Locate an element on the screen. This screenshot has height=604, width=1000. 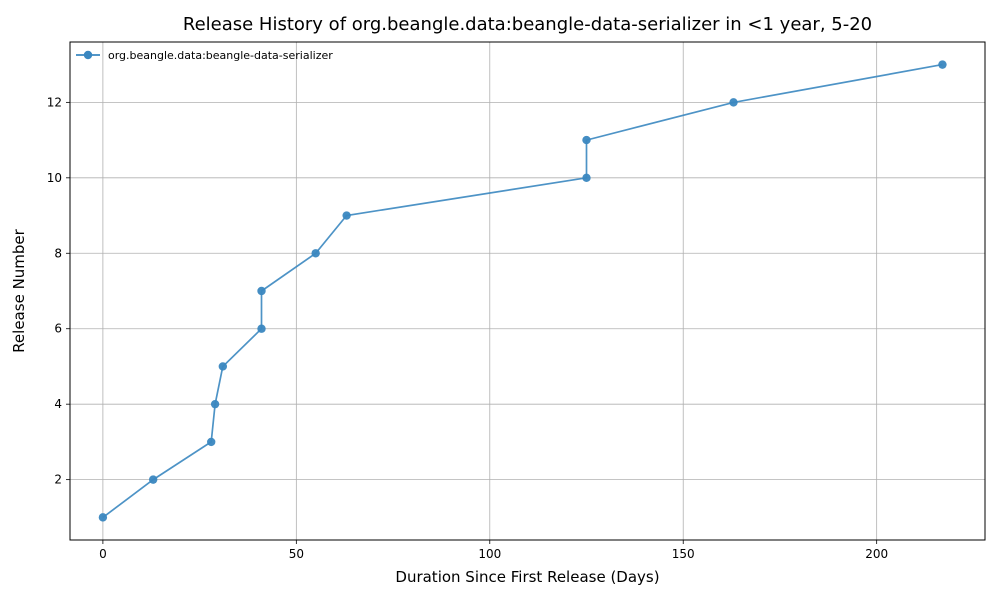
y-axis-label: Release Number is located at coordinates (19, 290).